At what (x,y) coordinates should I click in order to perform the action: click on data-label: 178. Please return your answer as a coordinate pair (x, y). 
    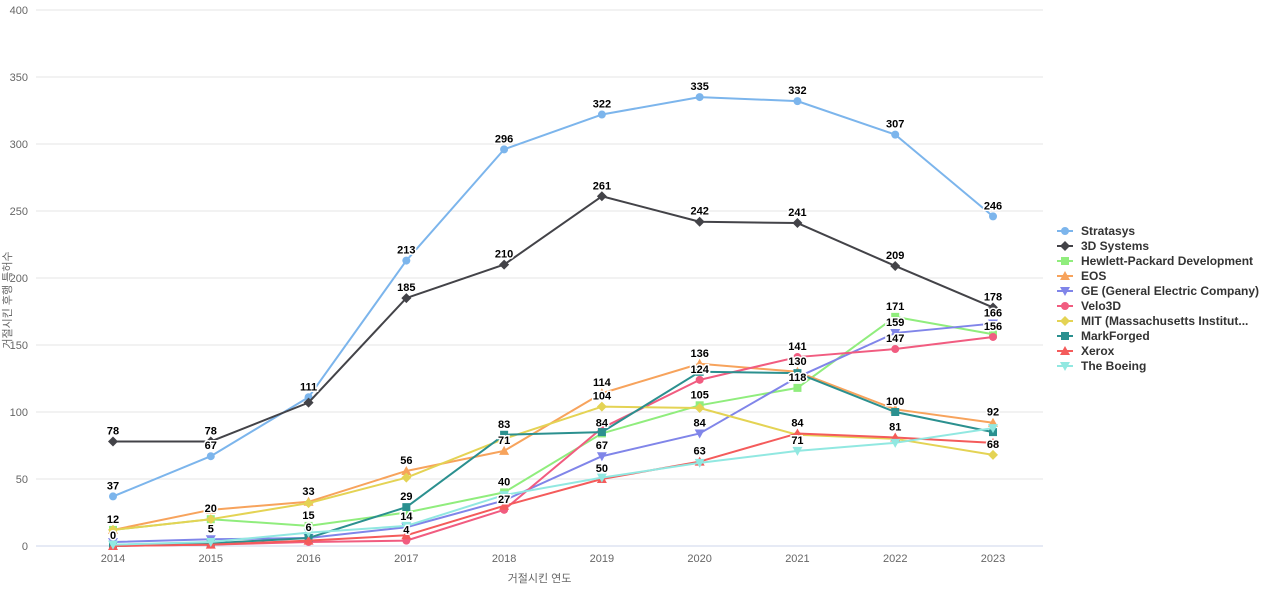
    Looking at the image, I should click on (993, 297).